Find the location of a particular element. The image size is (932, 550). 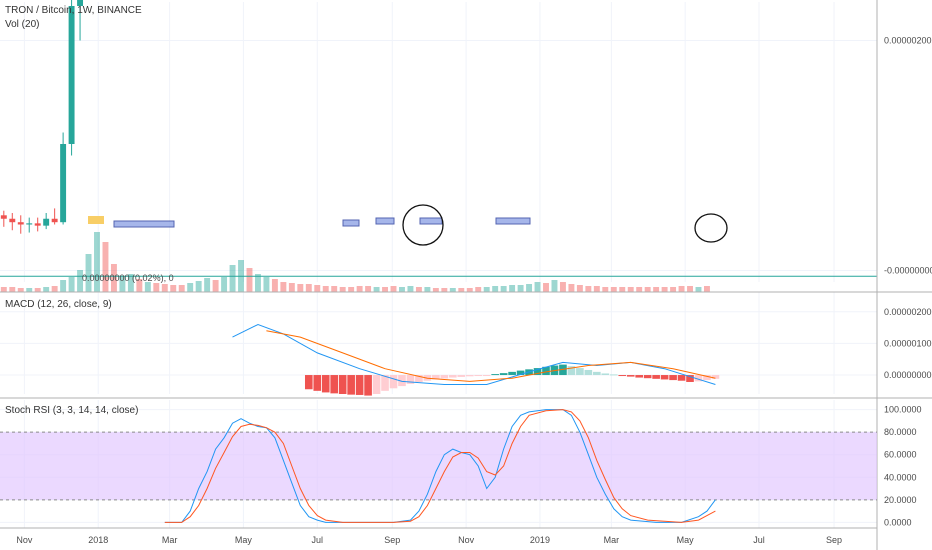

stoch-tick-label: 80.0000 is located at coordinates (900, 432).